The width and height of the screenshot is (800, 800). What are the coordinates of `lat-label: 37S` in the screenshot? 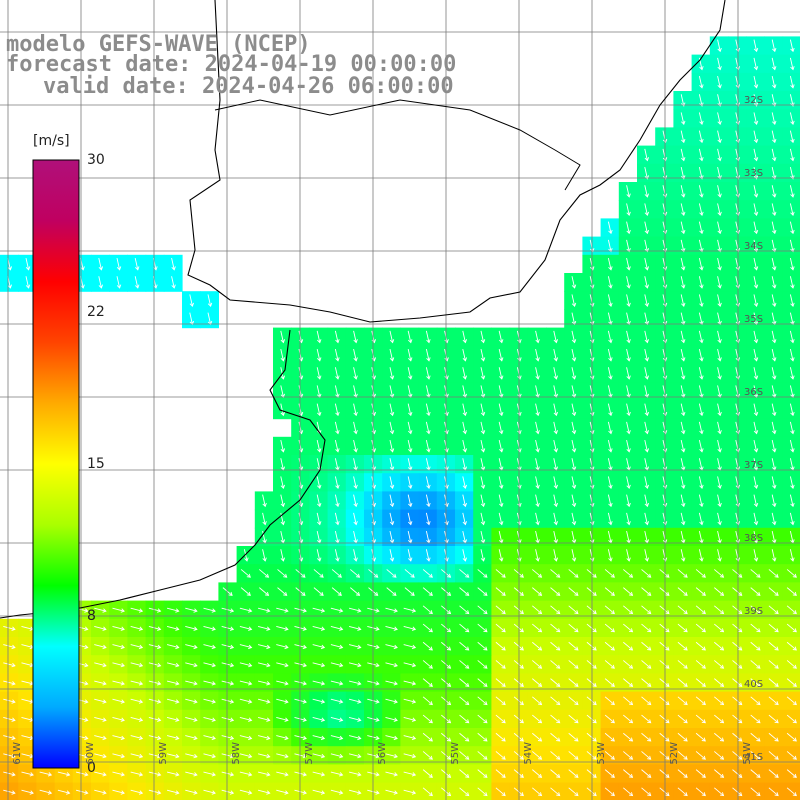 It's located at (754, 465).